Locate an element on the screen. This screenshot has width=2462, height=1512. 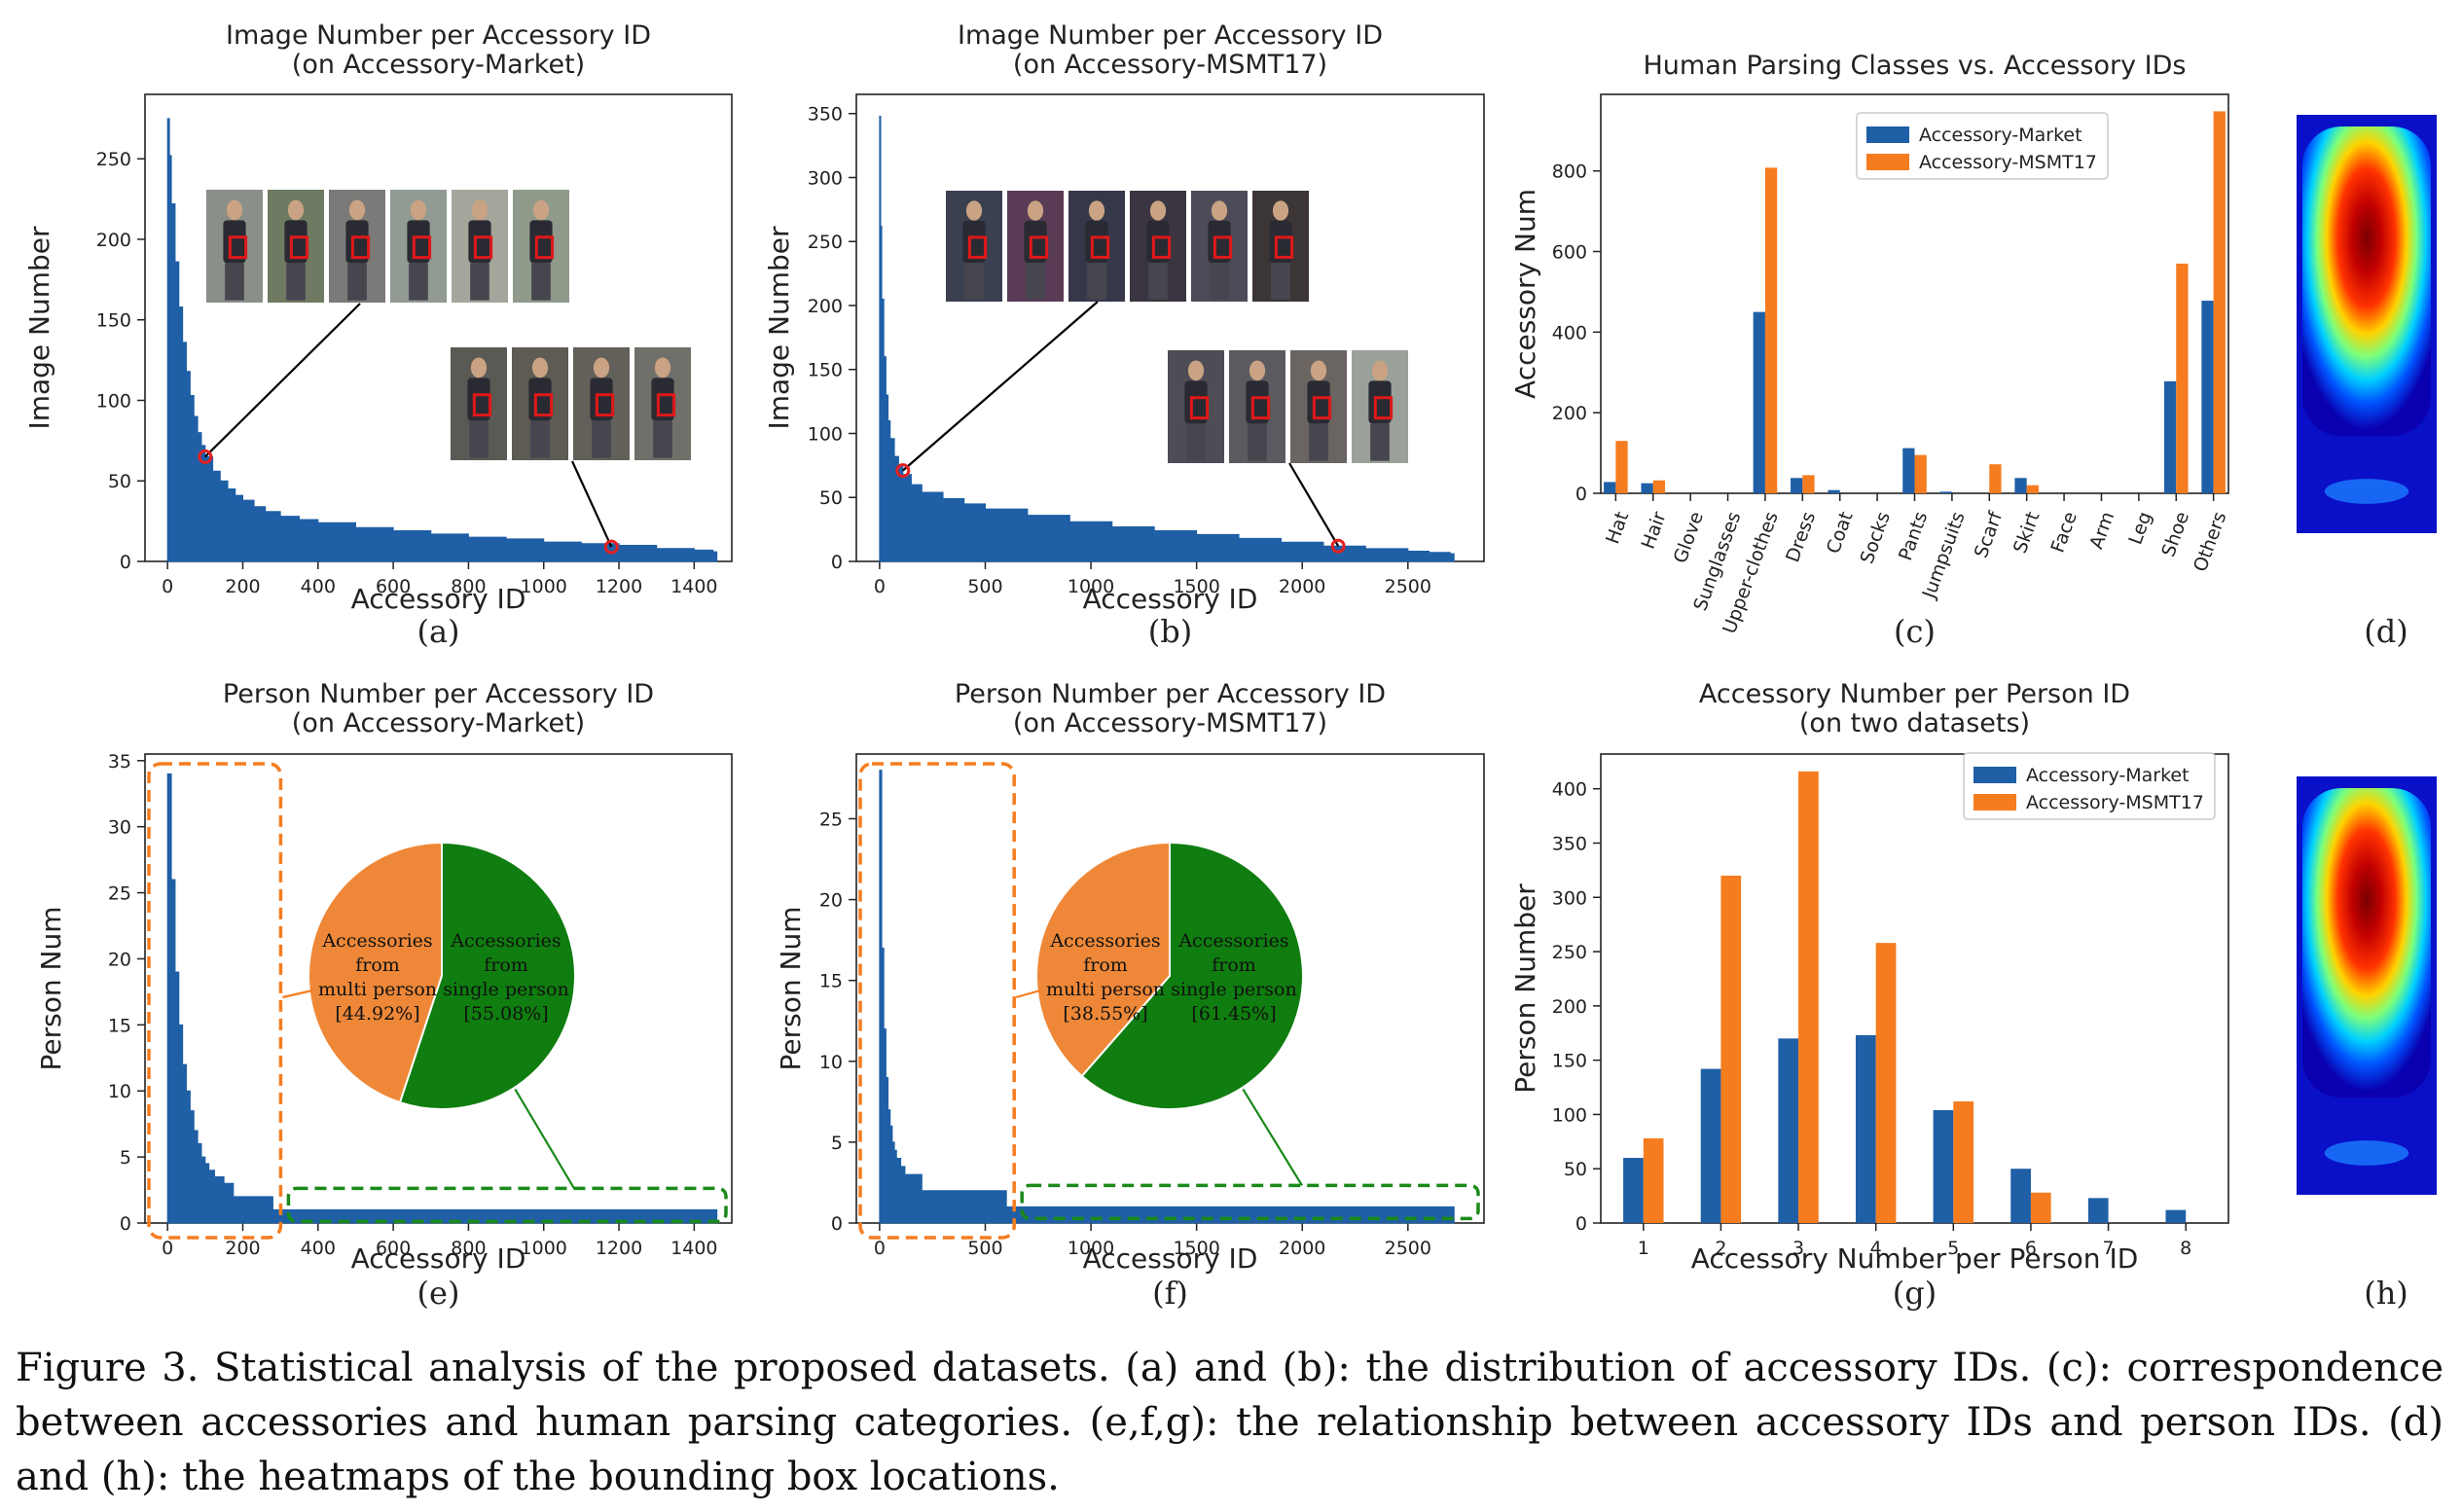
panel-label: (c) is located at coordinates (1915, 631).